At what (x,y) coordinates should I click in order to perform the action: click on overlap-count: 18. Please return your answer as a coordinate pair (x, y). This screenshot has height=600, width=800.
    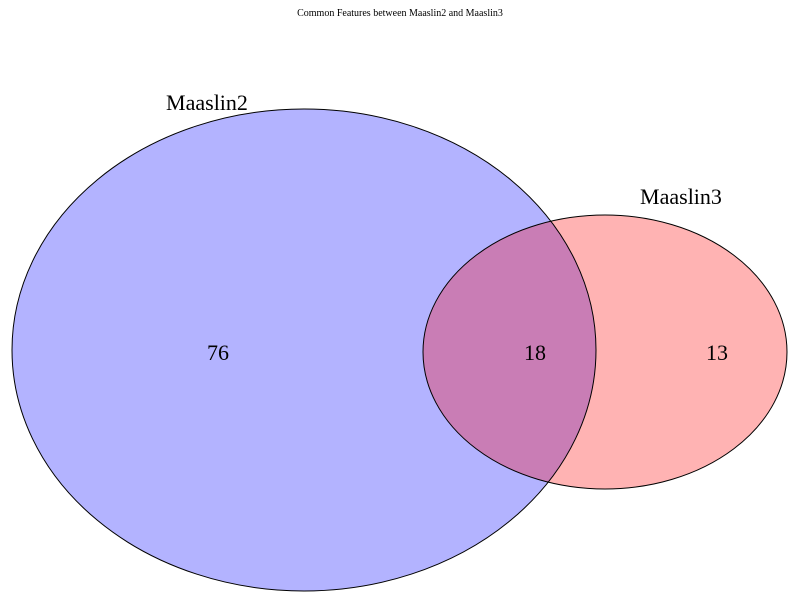
    Looking at the image, I should click on (535, 352).